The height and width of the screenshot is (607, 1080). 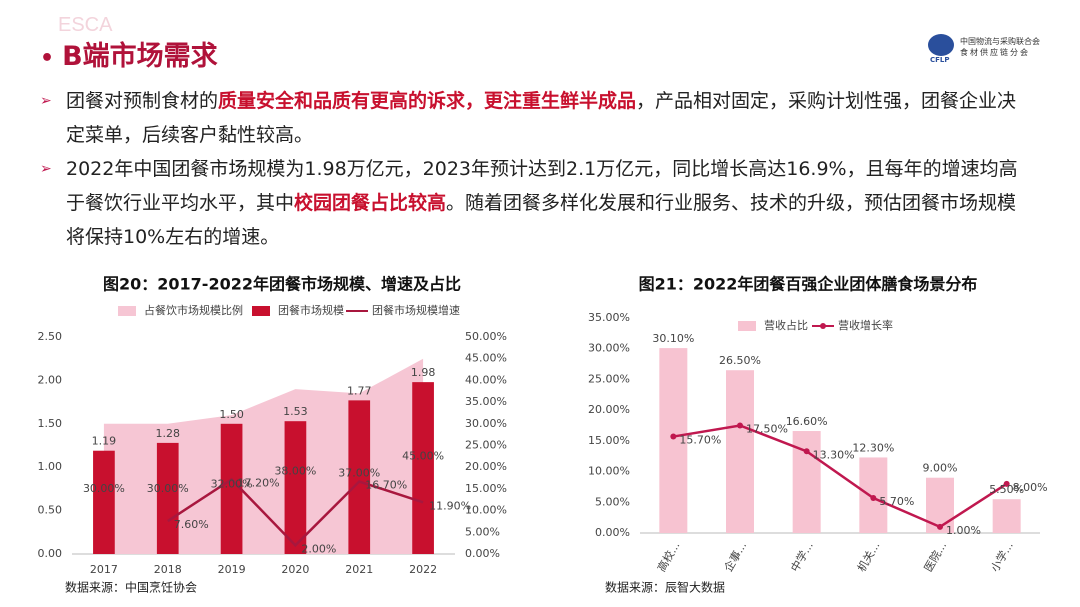 What do you see at coordinates (609, 317) in the screenshot?
I see `y-tick-label: 35.00%` at bounding box center [609, 317].